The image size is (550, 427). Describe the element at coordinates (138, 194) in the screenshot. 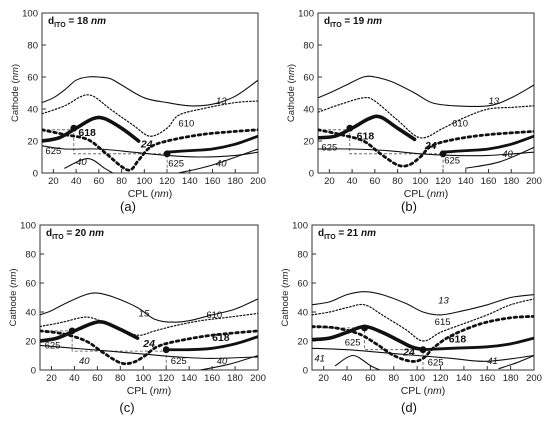

I see `x-axis-label: CPL` at that location.